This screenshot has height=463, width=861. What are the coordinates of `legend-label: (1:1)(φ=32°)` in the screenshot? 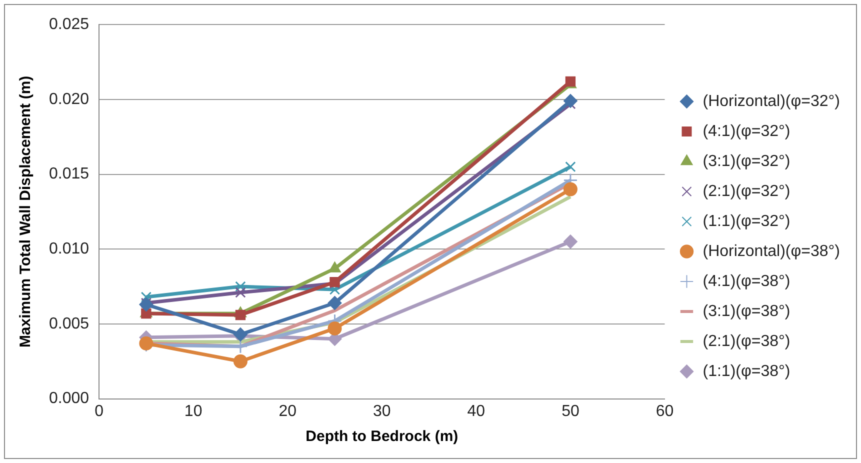 It's located at (746, 221).